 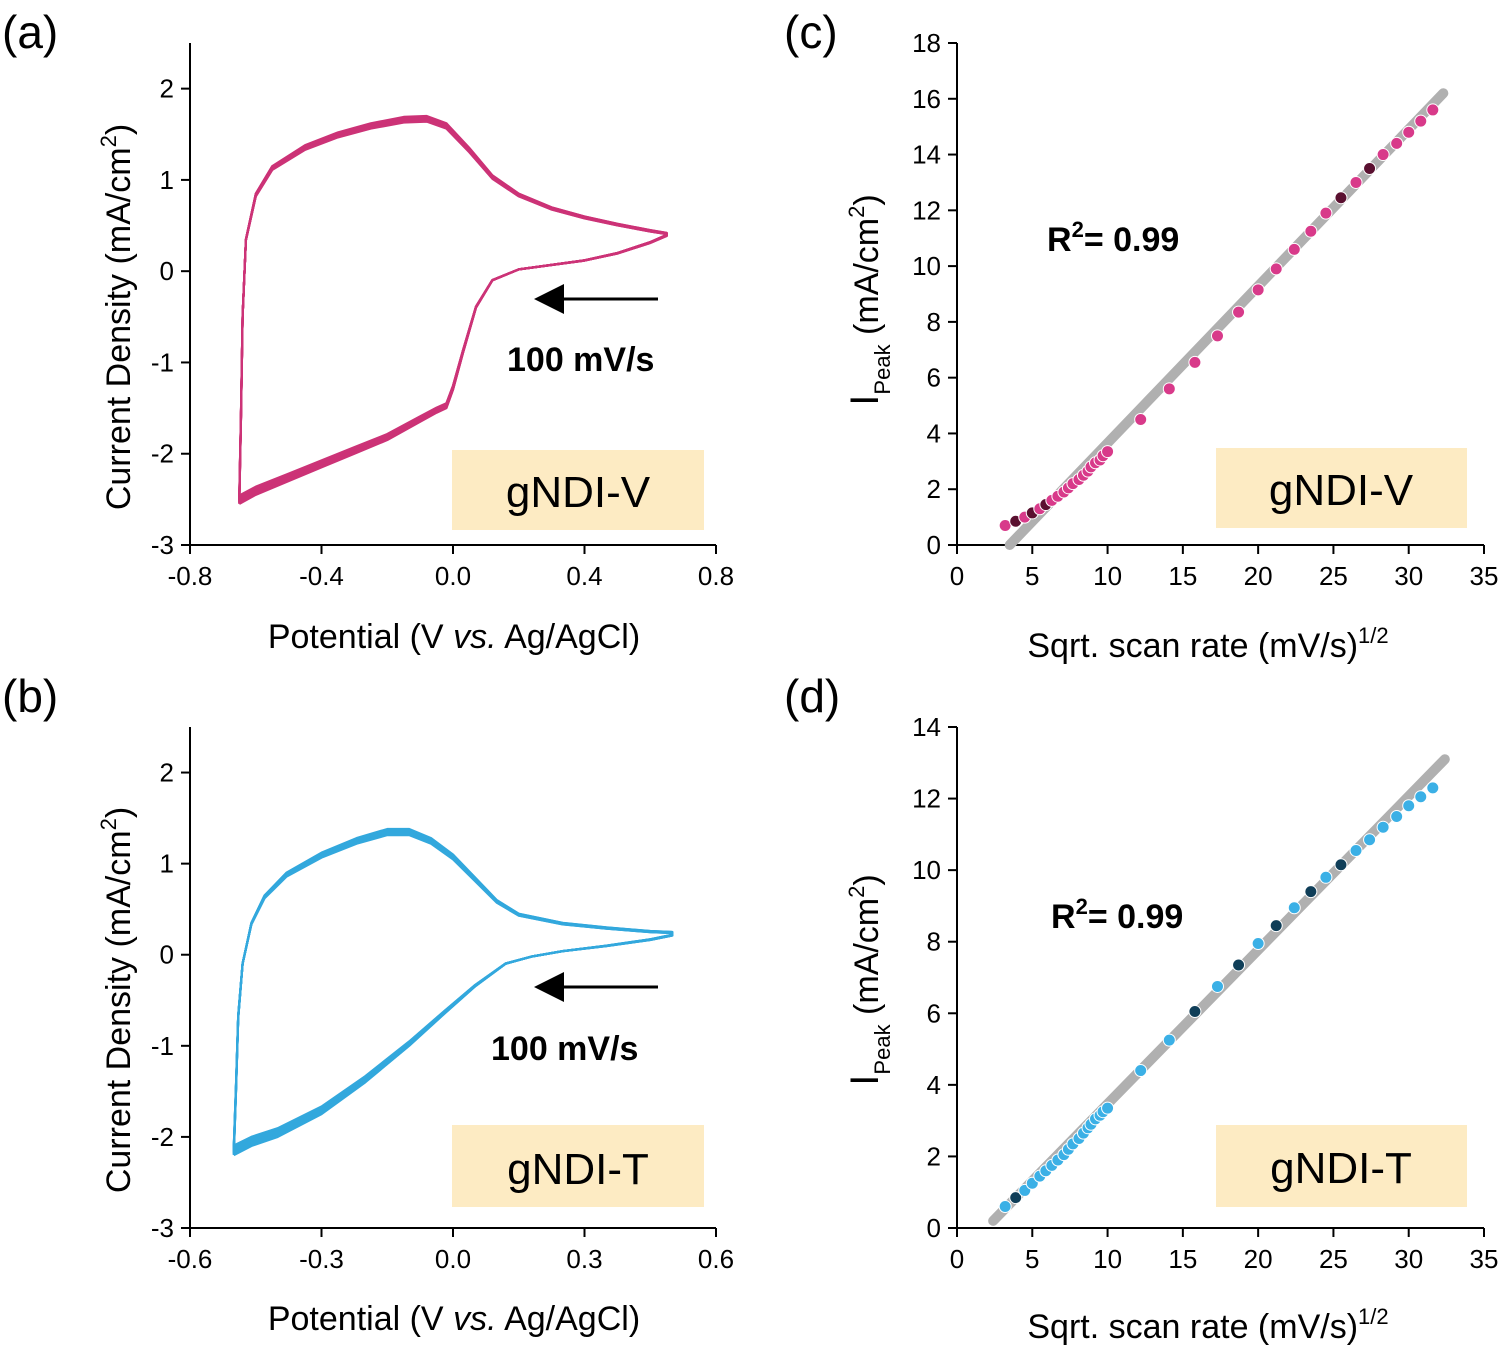 What do you see at coordinates (454, 637) in the screenshot?
I see `panel-a-x-axis-title: Potential (V vs. Ag/AgCl)` at bounding box center [454, 637].